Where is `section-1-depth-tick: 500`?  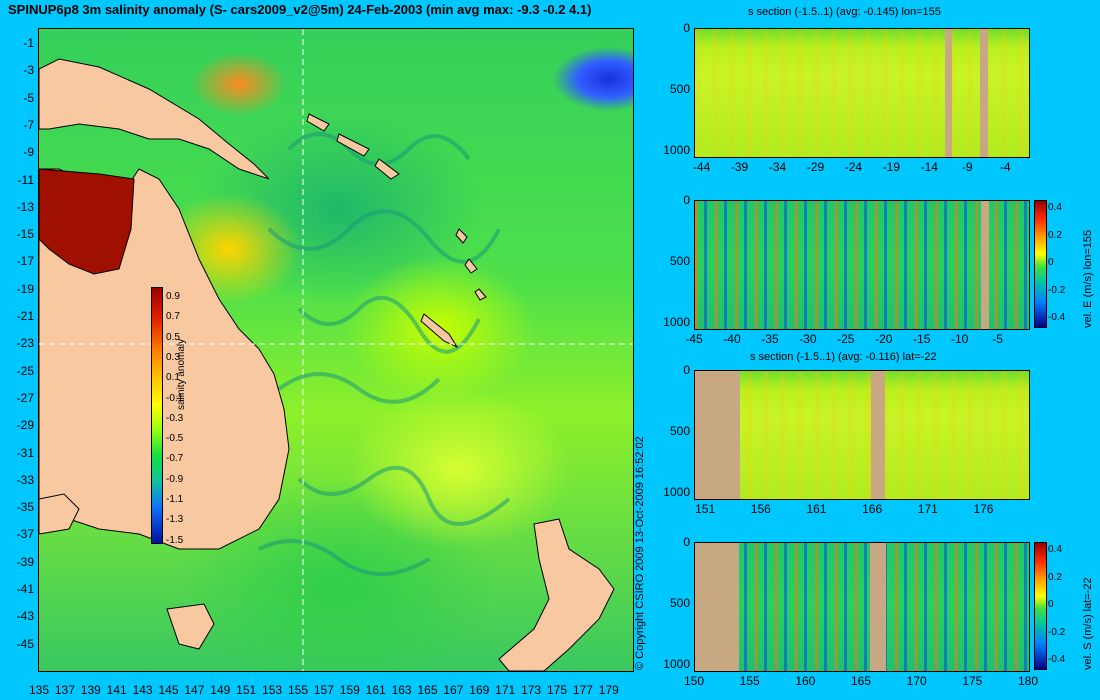 section-1-depth-tick: 500 is located at coordinates (679, 88).